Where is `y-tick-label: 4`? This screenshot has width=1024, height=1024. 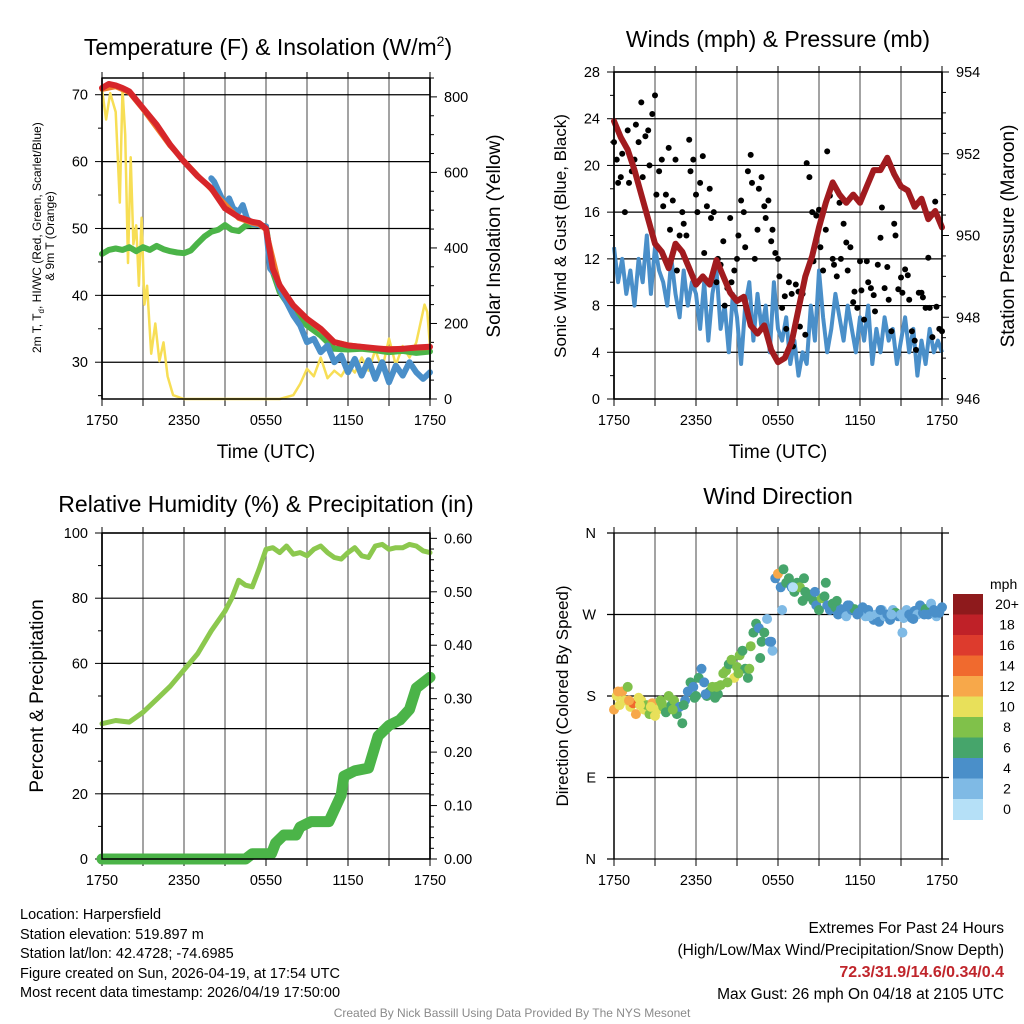
y-tick-label: 4 is located at coordinates (596, 353).